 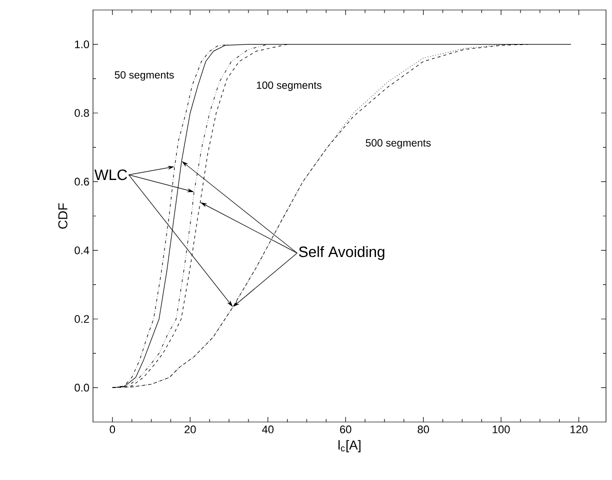 I want to click on annotation: 500 segments, so click(x=398, y=144).